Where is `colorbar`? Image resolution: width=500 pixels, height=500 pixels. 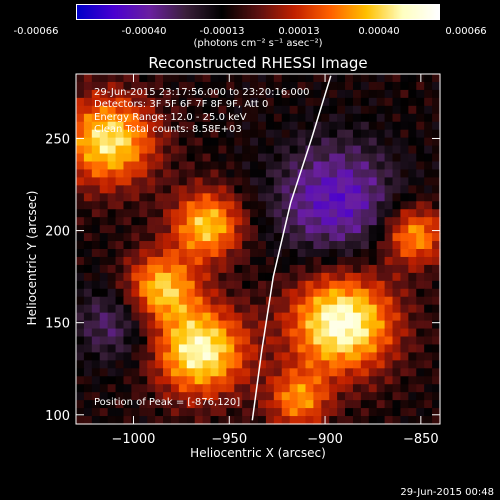 colorbar is located at coordinates (258, 12).